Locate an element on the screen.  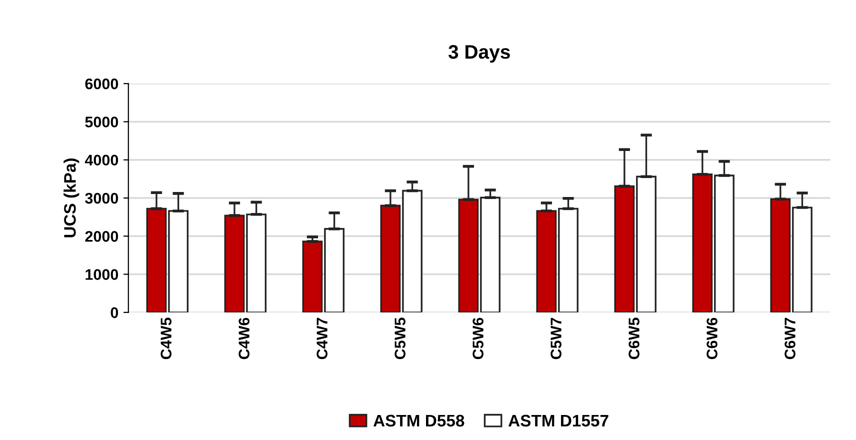
y-tick-label: 0 is located at coordinates (114, 312).